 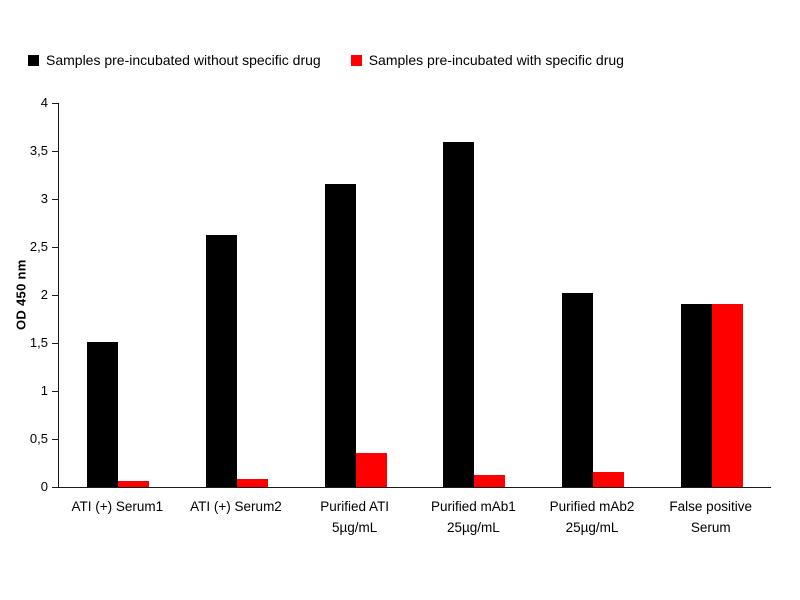 I want to click on y-tick-label: 4, so click(x=44, y=102).